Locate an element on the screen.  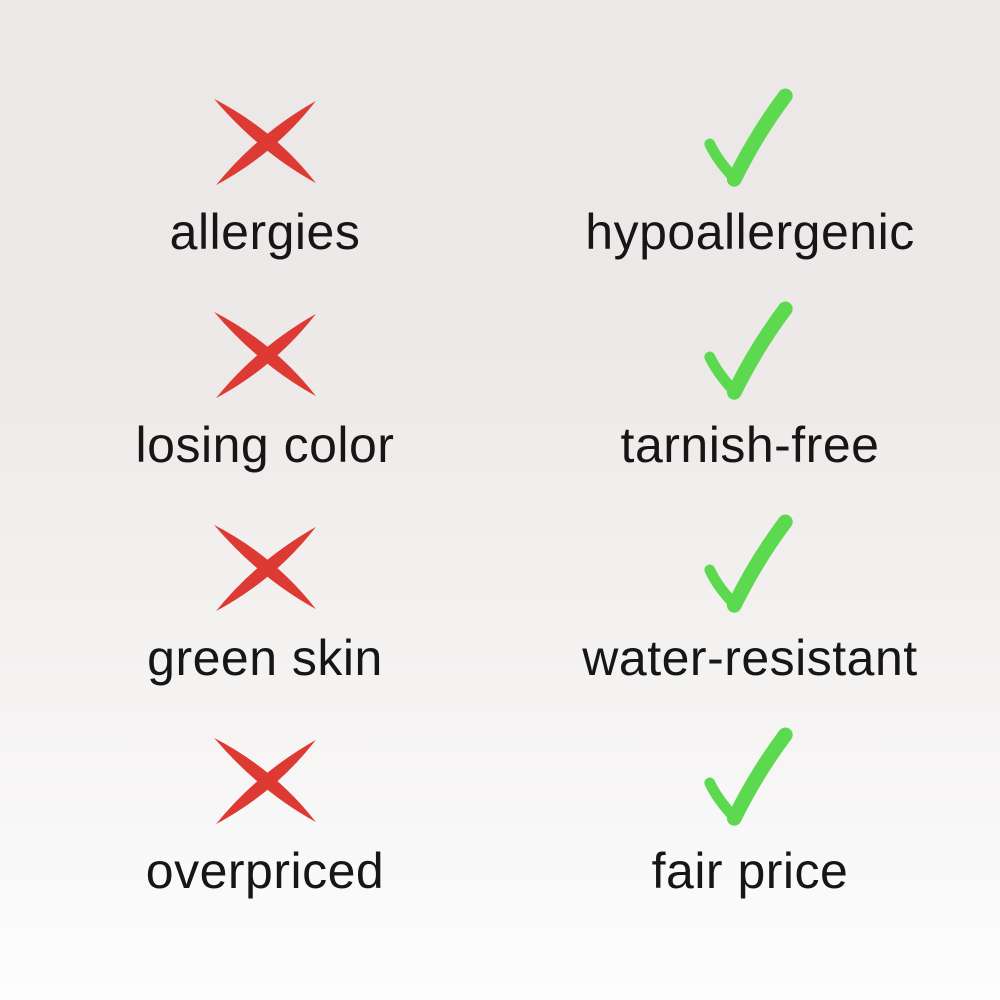
negative-label: allergies is located at coordinates (265, 232).